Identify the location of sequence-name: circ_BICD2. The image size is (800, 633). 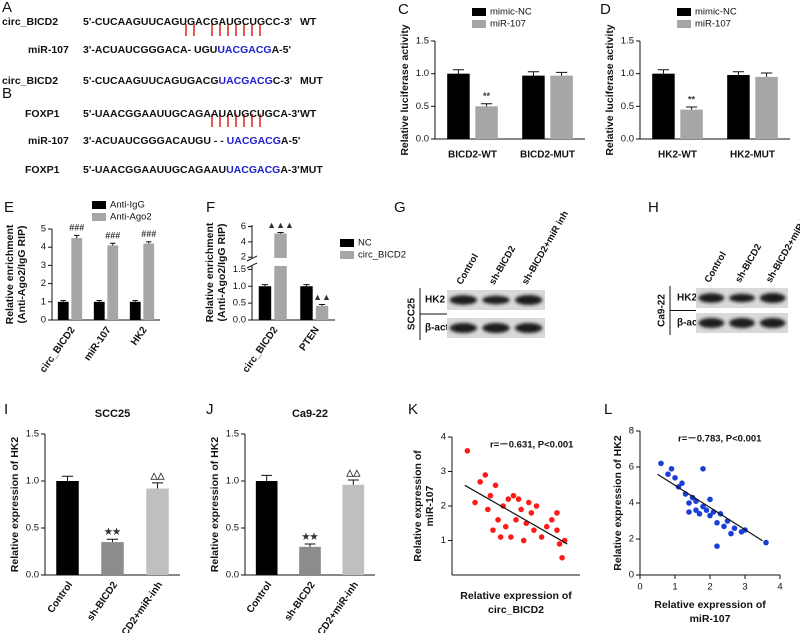
(30, 81).